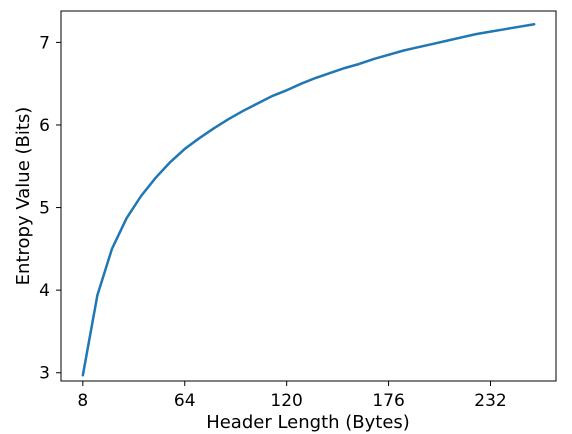 The height and width of the screenshot is (434, 572). What do you see at coordinates (185, 401) in the screenshot?
I see `x-tick-label: 64` at bounding box center [185, 401].